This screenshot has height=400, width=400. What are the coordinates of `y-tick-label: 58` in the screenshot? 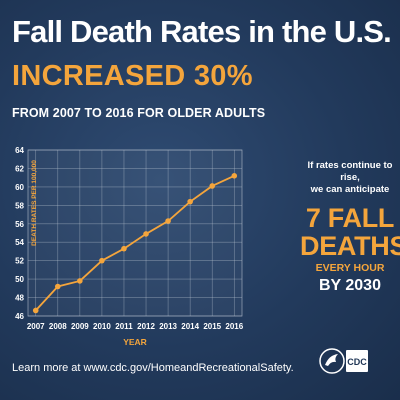 It's located at (19, 205).